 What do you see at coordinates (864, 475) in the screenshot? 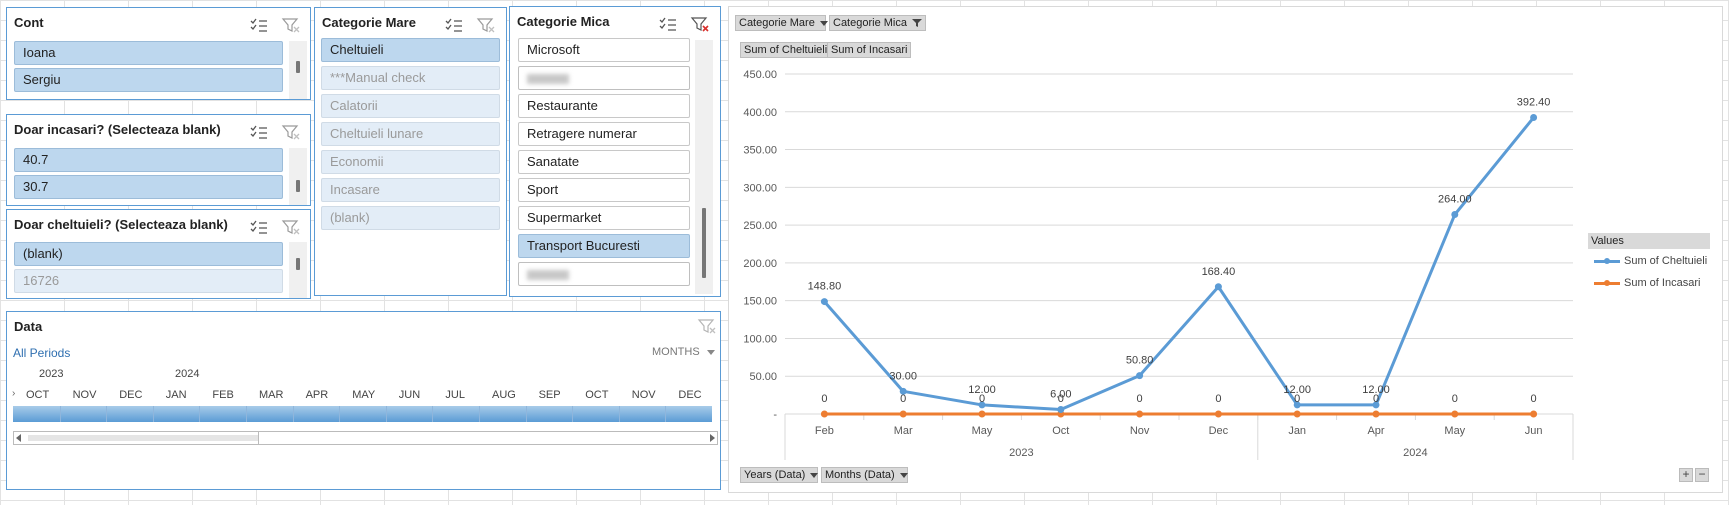
I see `axis-button-months: Months (Data)` at bounding box center [864, 475].